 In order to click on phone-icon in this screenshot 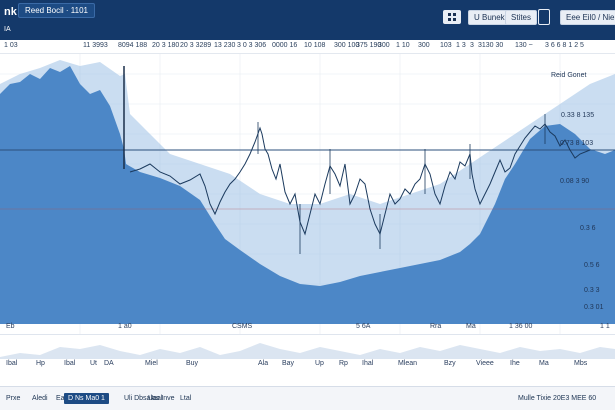, I will do `click(544, 17)`.